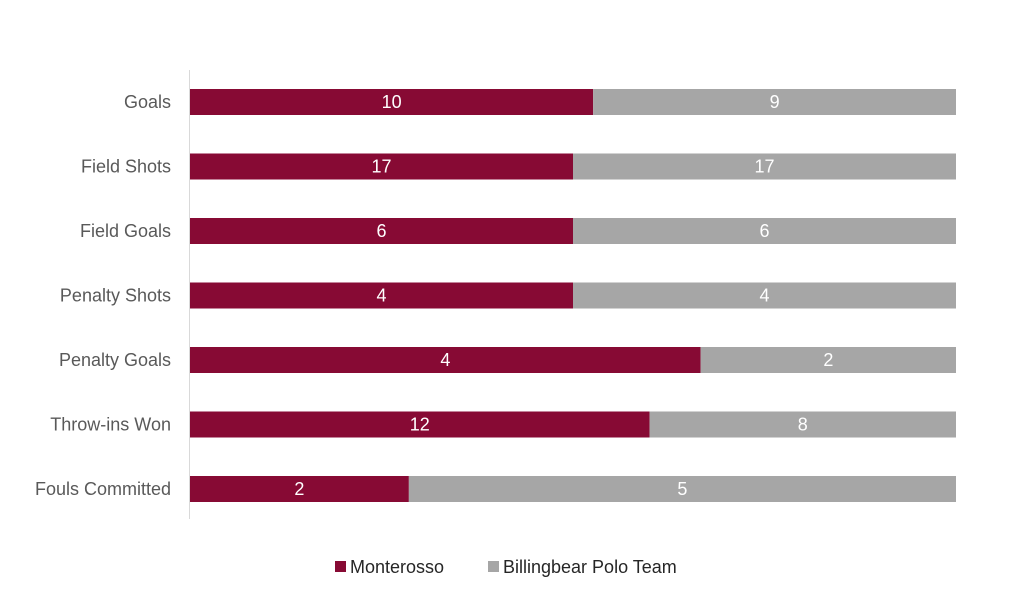 This screenshot has height=606, width=1024. What do you see at coordinates (110, 425) in the screenshot?
I see `category-label: Throw-ins Won` at bounding box center [110, 425].